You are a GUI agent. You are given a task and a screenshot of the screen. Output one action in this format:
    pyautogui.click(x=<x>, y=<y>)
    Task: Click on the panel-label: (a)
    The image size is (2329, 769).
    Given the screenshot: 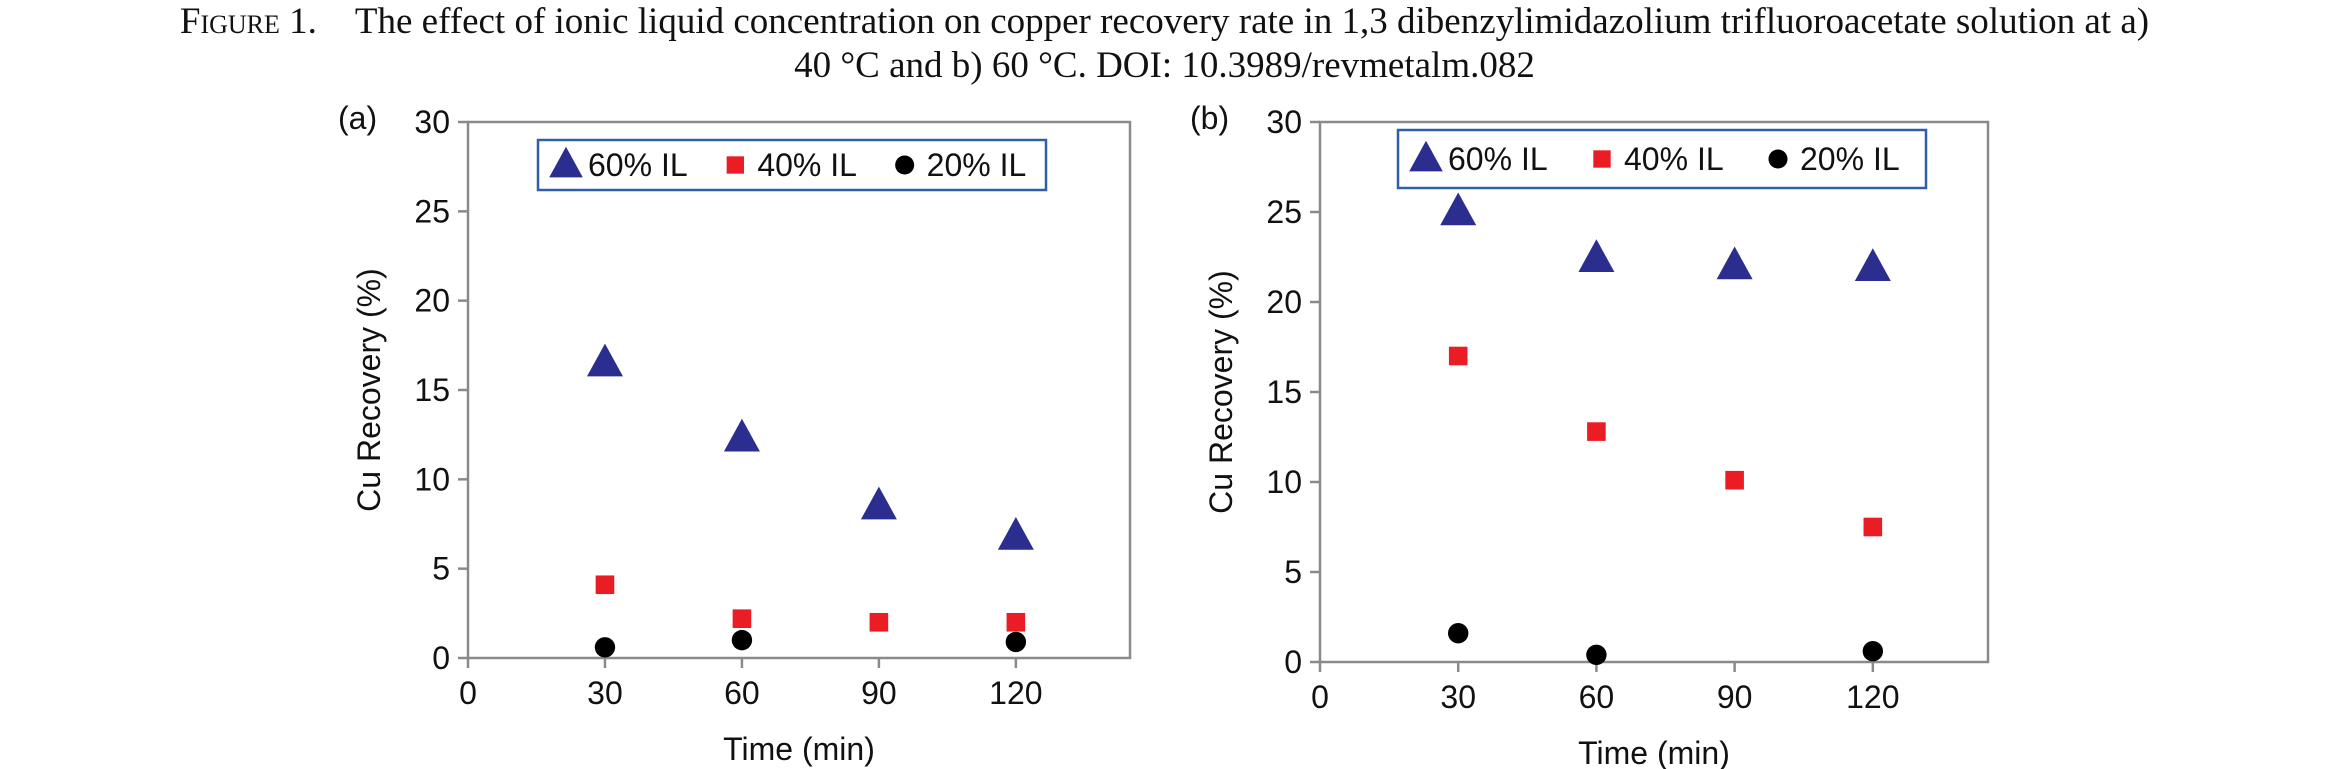 What is the action you would take?
    pyautogui.click(x=357, y=118)
    